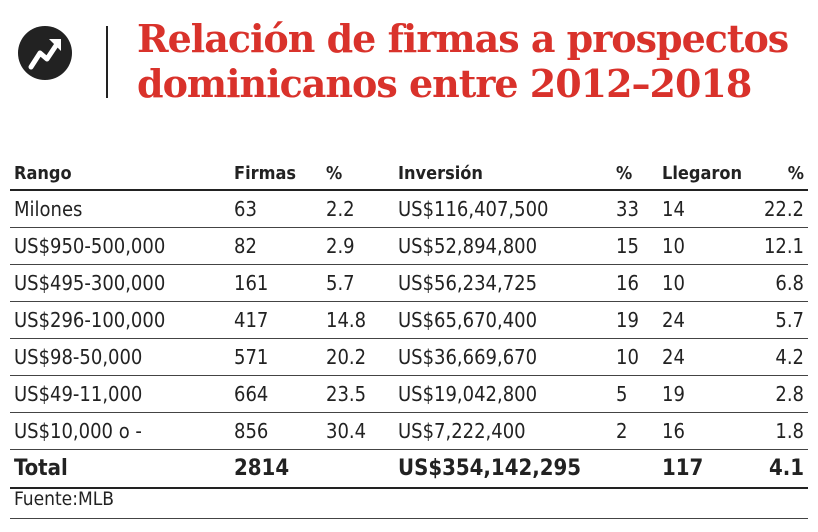 Image resolution: width=818 pixels, height=532 pixels. Describe the element at coordinates (276, 431) in the screenshot. I see `cell-firmas: 856` at that location.